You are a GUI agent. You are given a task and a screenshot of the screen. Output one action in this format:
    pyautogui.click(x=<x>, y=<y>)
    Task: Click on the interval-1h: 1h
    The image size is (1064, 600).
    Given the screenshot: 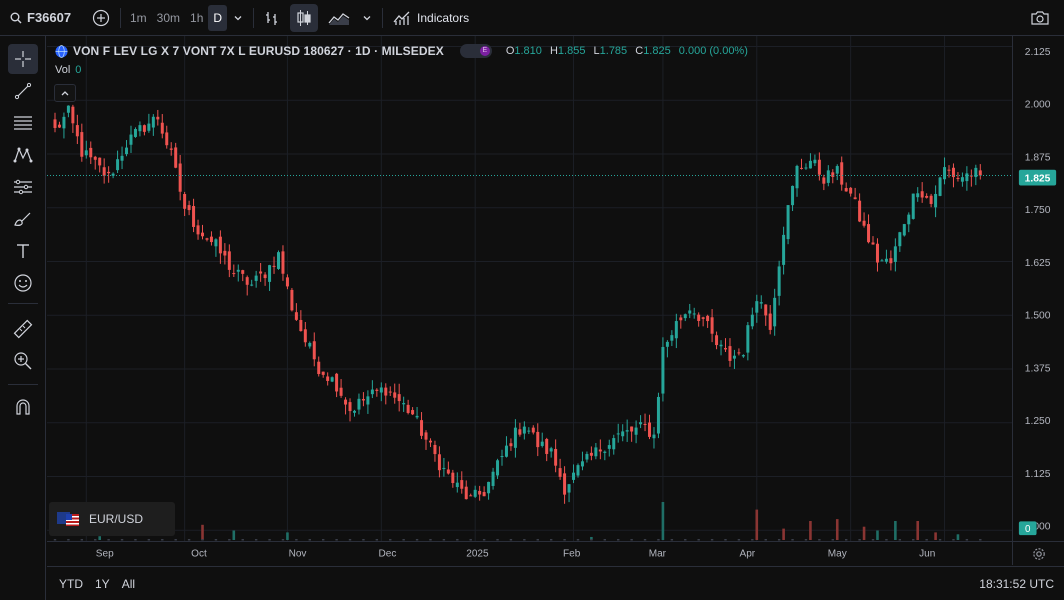 What is the action you would take?
    pyautogui.click(x=197, y=17)
    